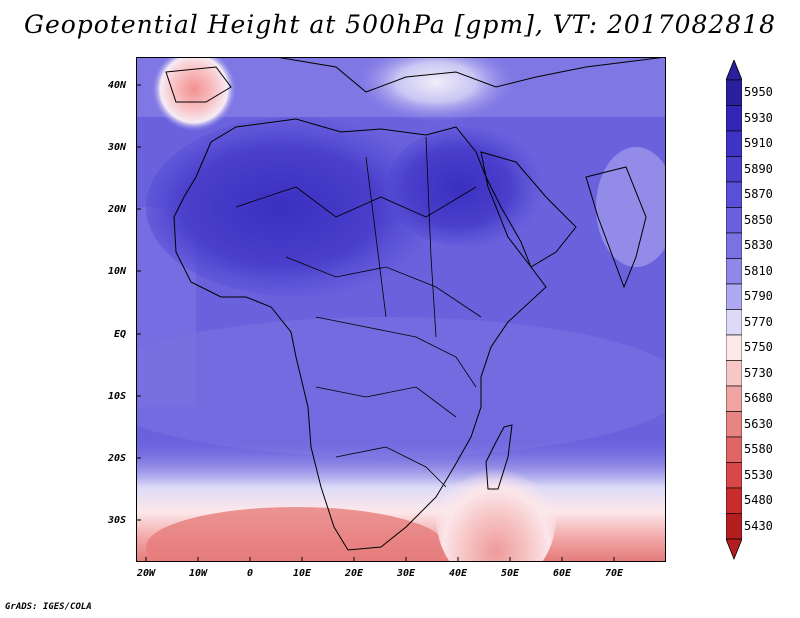  Describe the element at coordinates (758, 321) in the screenshot. I see `legend-level-label: 5770` at that location.